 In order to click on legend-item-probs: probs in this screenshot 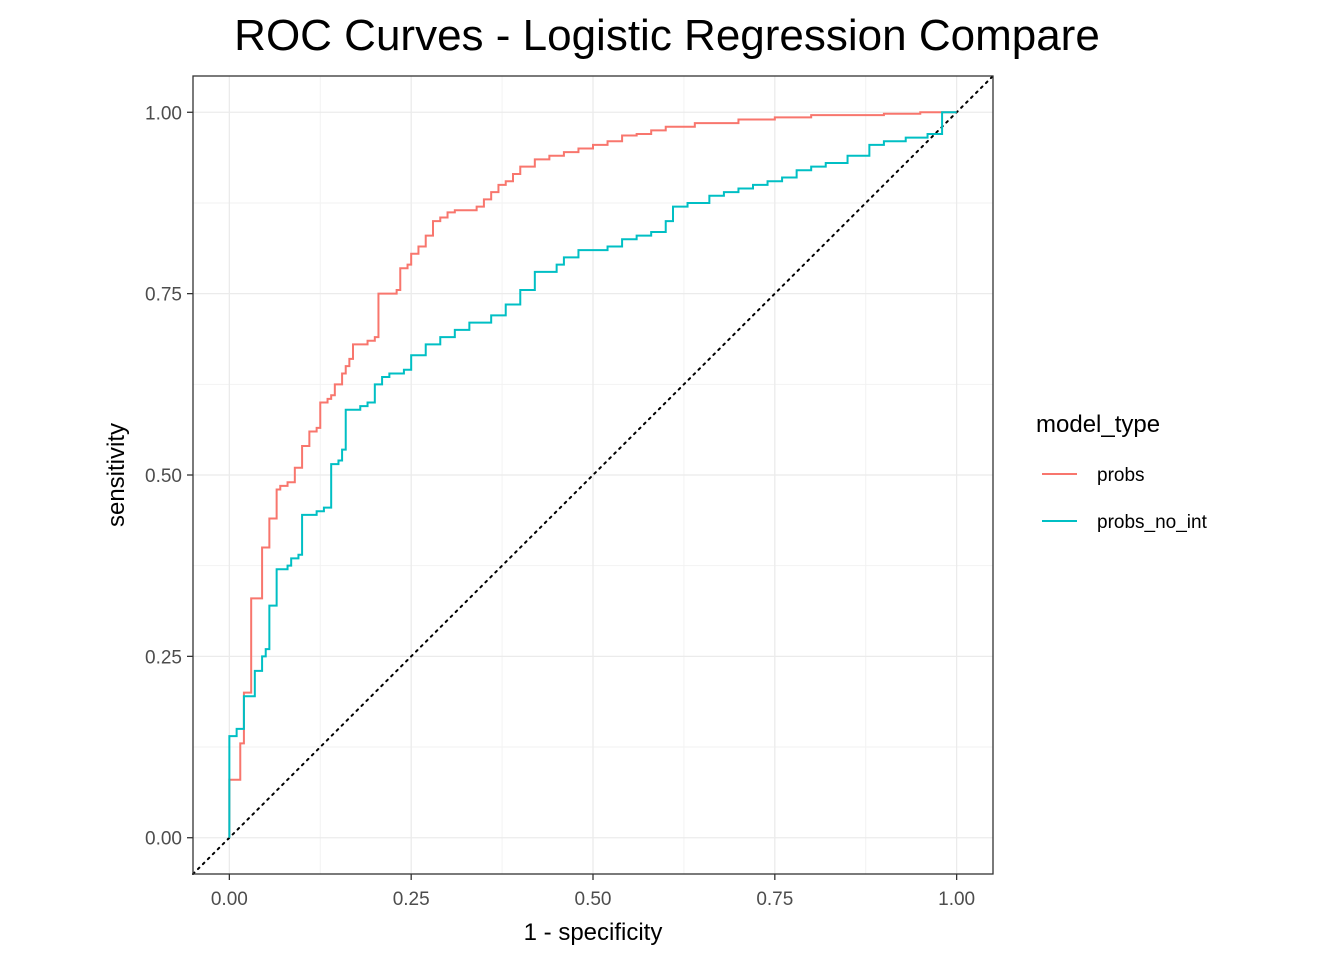, I will do `click(1093, 475)`.